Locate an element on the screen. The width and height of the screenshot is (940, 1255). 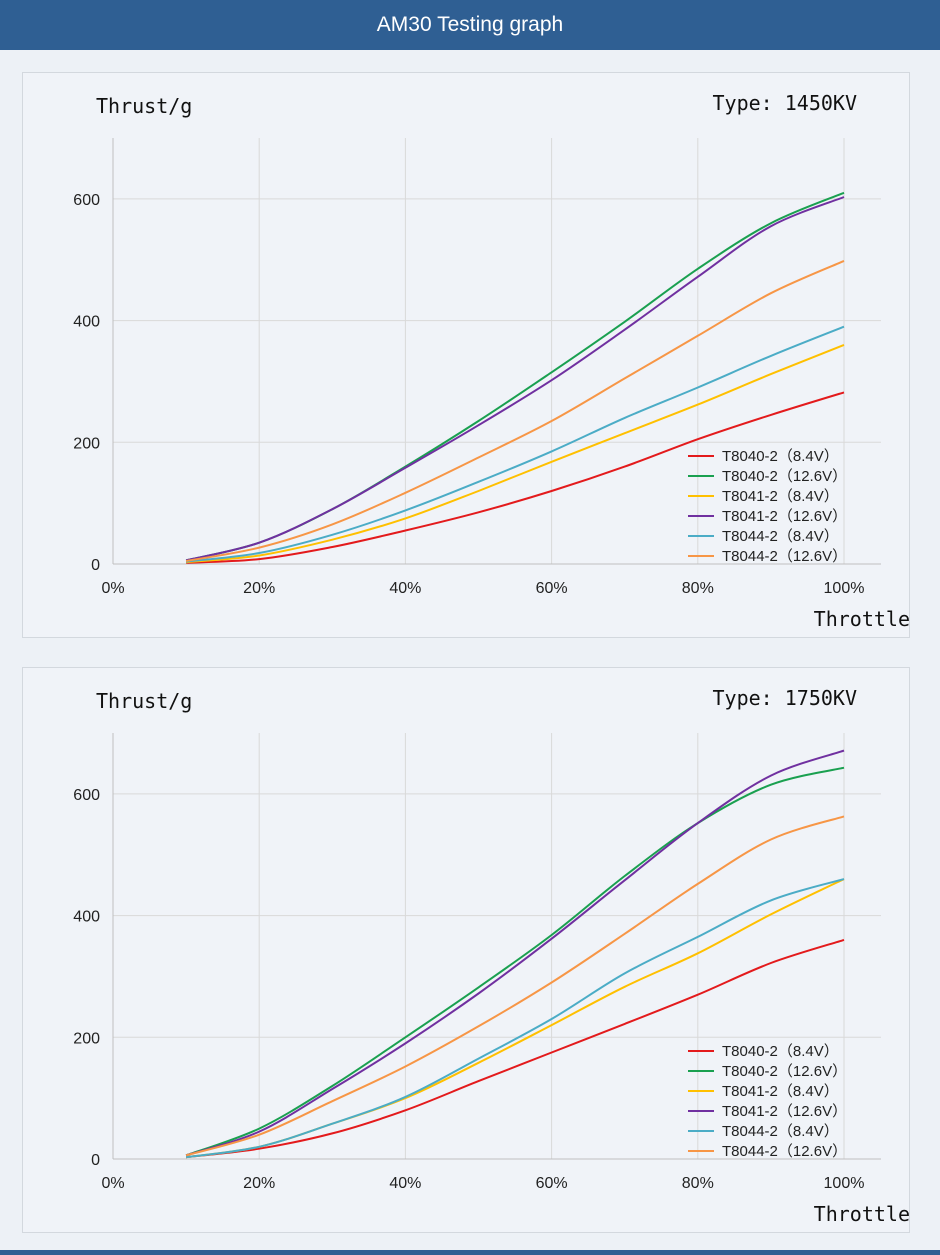
chart-type-label: Type: 1750KV is located at coordinates (785, 698).